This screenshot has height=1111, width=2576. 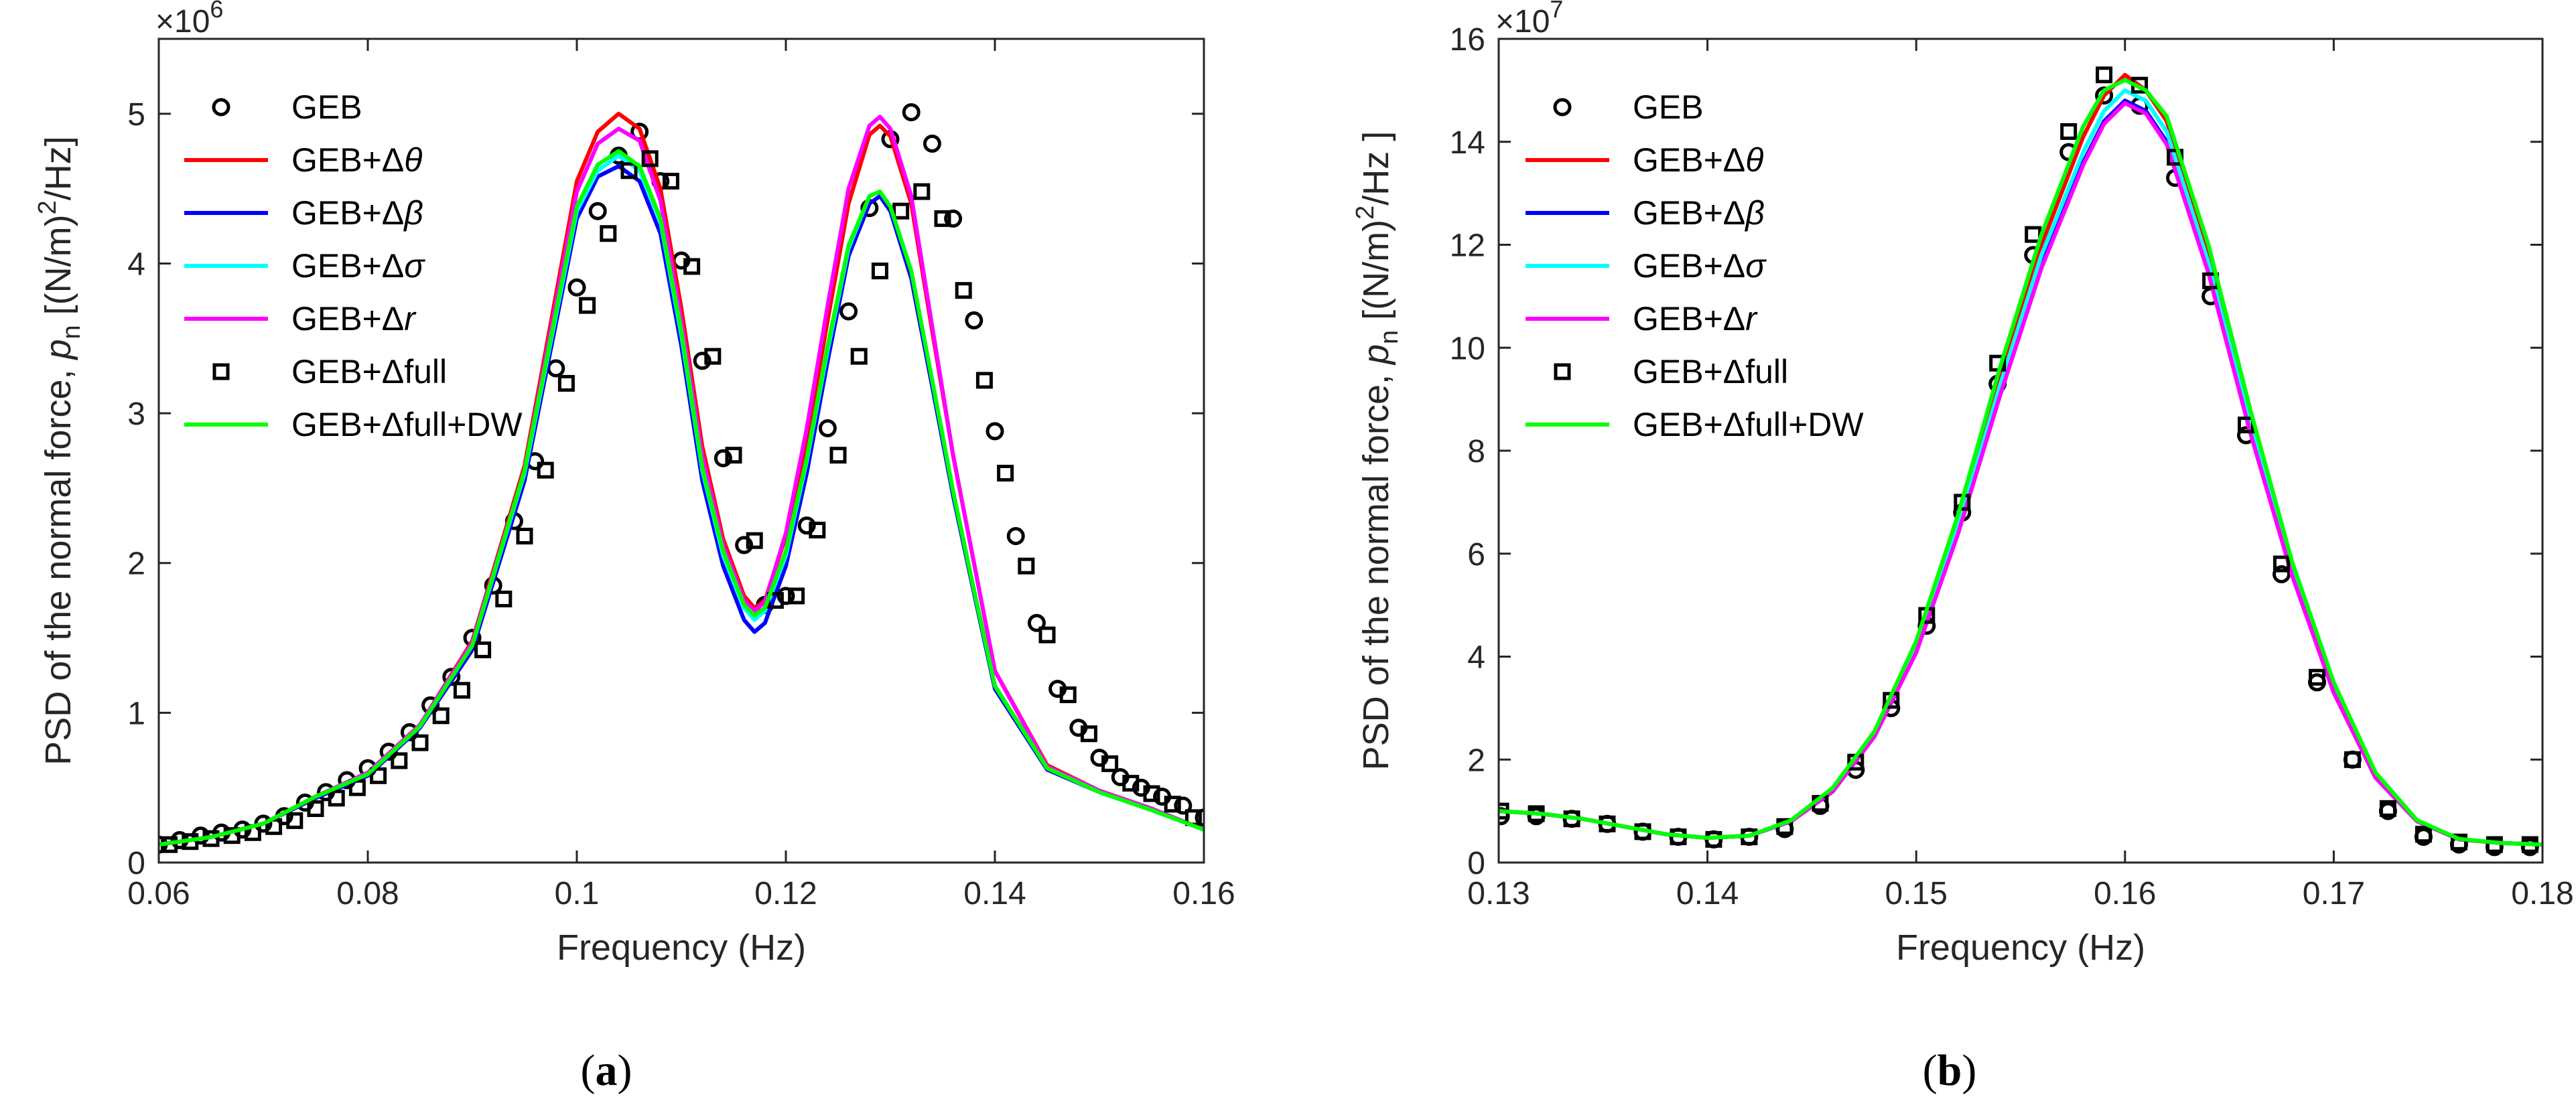 I want to click on y-tick-label: 2, so click(x=136, y=564).